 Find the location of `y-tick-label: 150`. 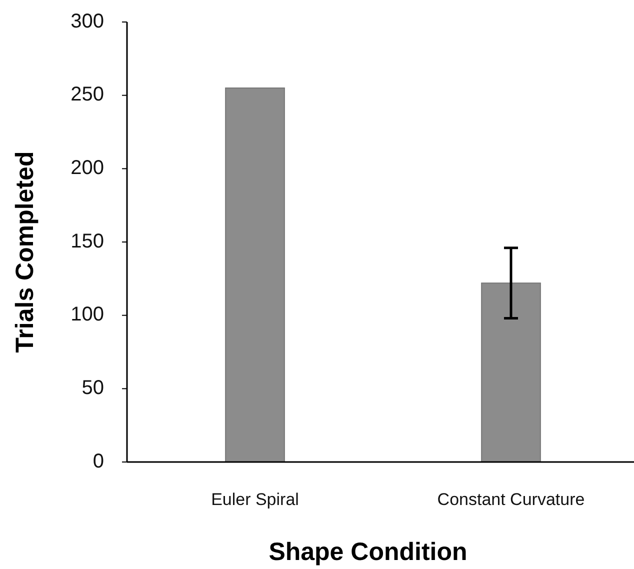

y-tick-label: 150 is located at coordinates (87, 241).